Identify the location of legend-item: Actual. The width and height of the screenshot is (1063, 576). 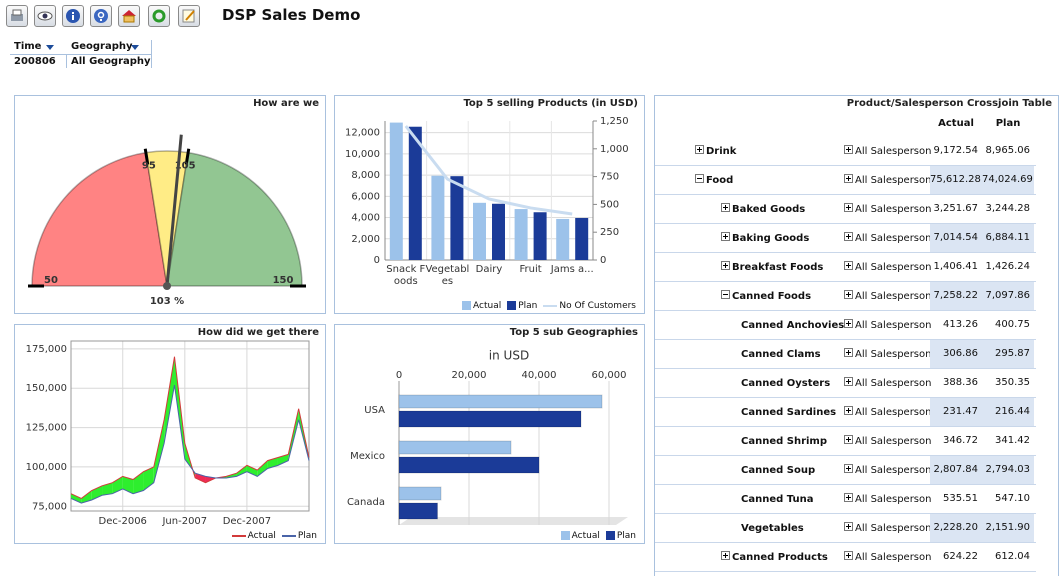
(253, 536).